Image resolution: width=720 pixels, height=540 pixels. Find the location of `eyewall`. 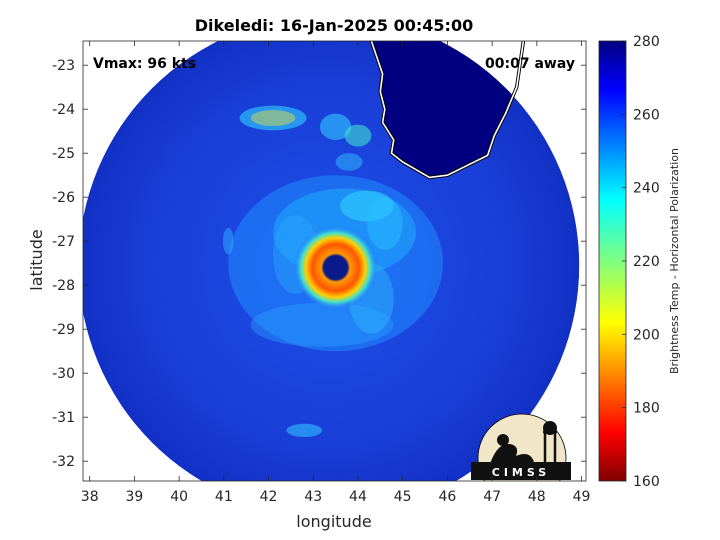

eyewall is located at coordinates (336, 268).